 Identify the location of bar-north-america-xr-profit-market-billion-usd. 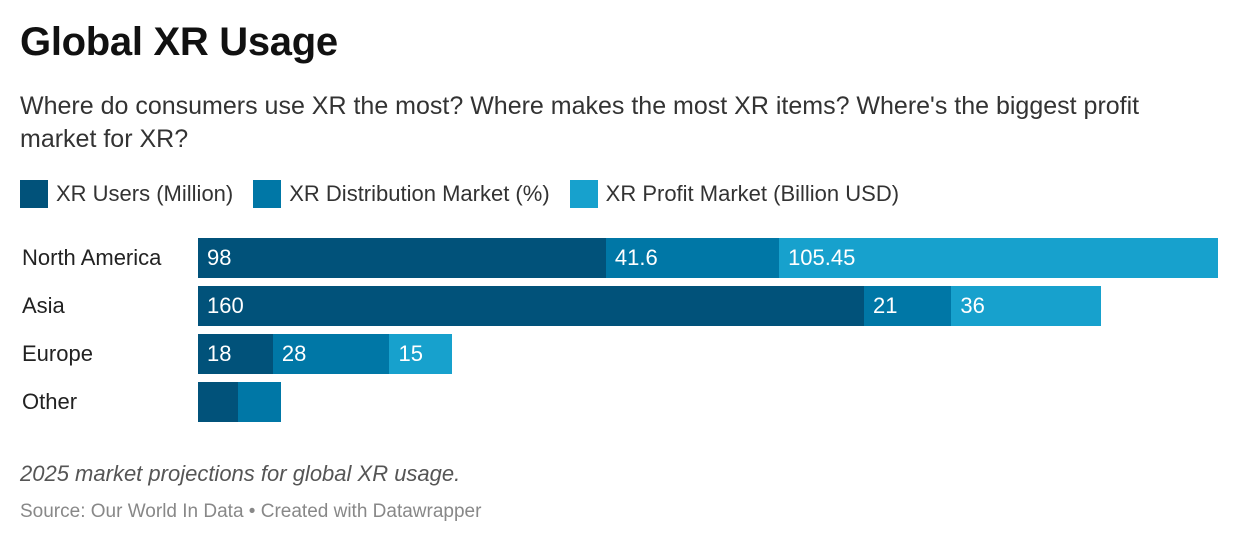
(998, 258).